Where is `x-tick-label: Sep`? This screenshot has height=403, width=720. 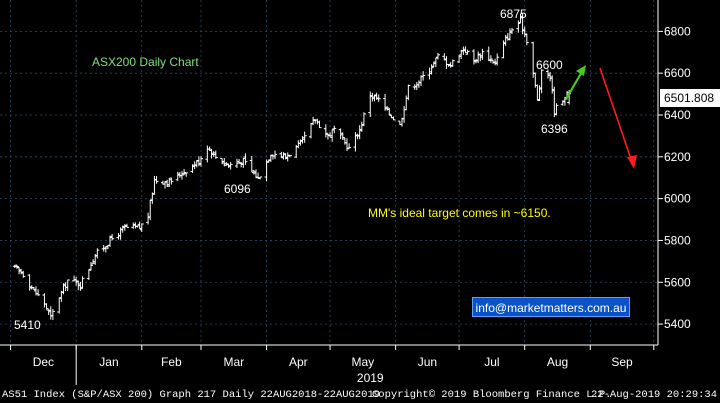 x-tick-label: Sep is located at coordinates (622, 362).